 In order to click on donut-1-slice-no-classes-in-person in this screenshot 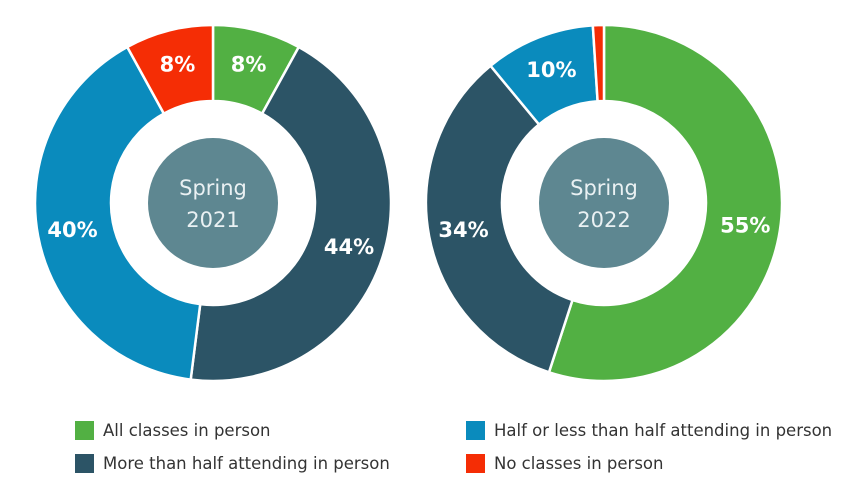, I will do `click(170, 69)`.